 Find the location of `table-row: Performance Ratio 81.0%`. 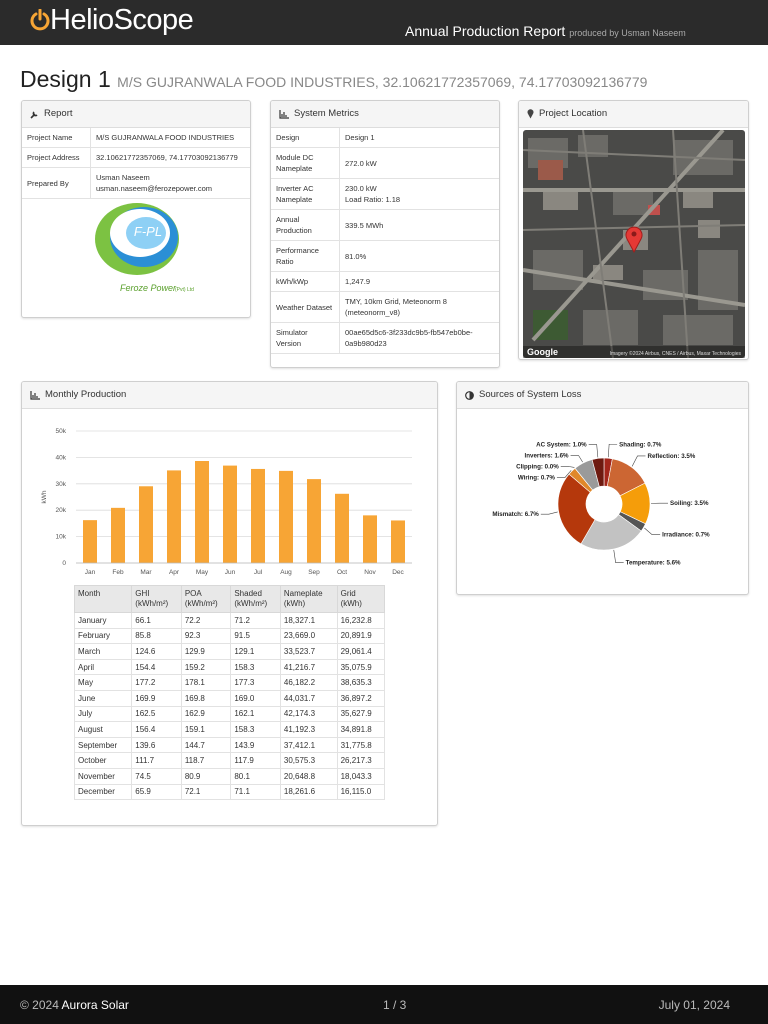

table-row: Performance Ratio 81.0% is located at coordinates (385, 256).